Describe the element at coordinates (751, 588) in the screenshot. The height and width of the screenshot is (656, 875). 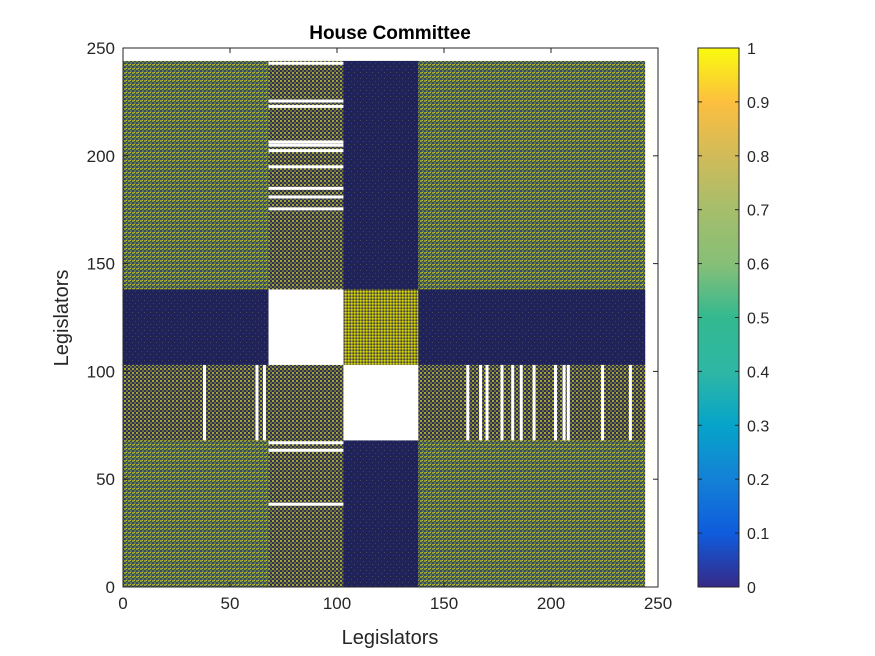
I see `colorbar-tick-label-0: 0` at that location.